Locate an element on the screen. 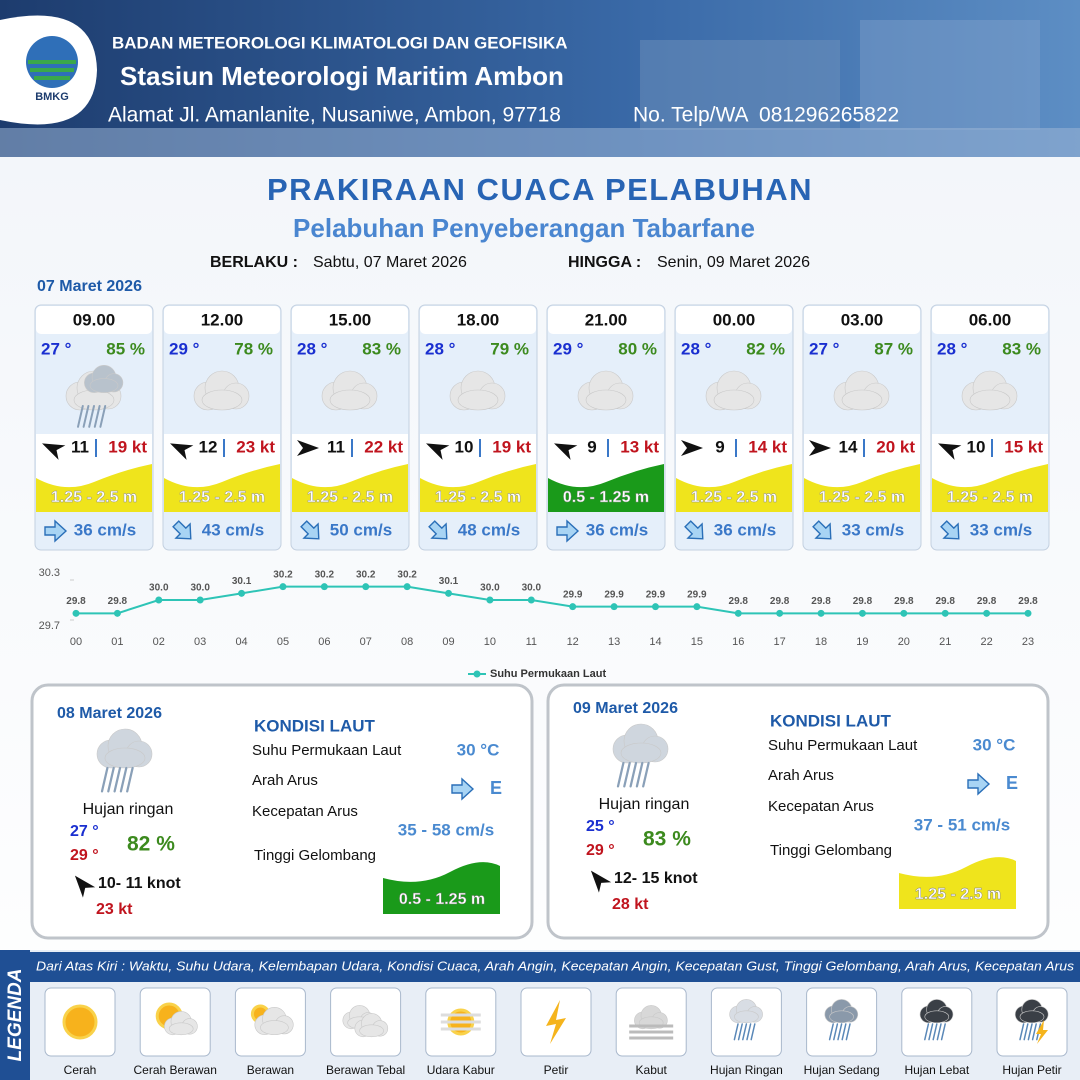 This screenshot has width=1080, height=1080. humidity: 80 % is located at coordinates (637, 348).